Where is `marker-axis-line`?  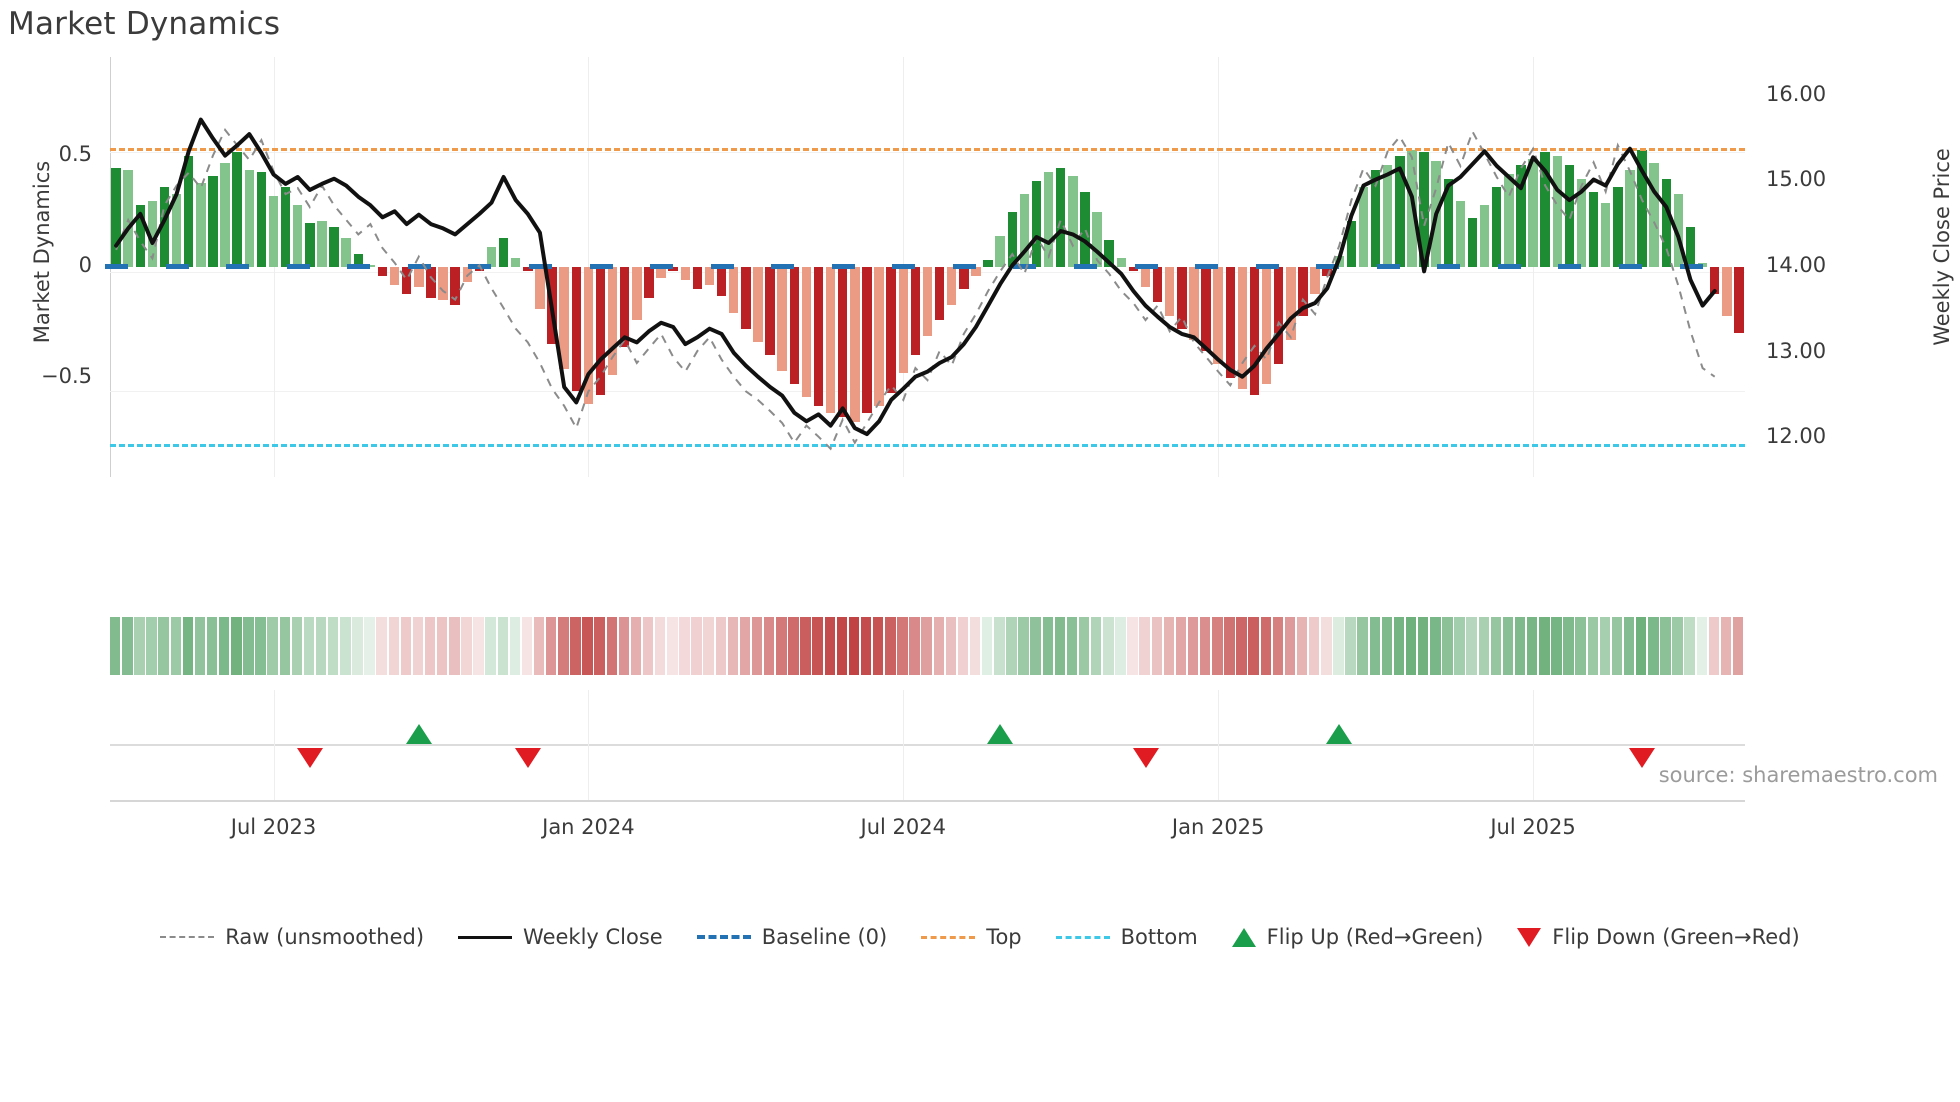
marker-axis-line is located at coordinates (927, 745).